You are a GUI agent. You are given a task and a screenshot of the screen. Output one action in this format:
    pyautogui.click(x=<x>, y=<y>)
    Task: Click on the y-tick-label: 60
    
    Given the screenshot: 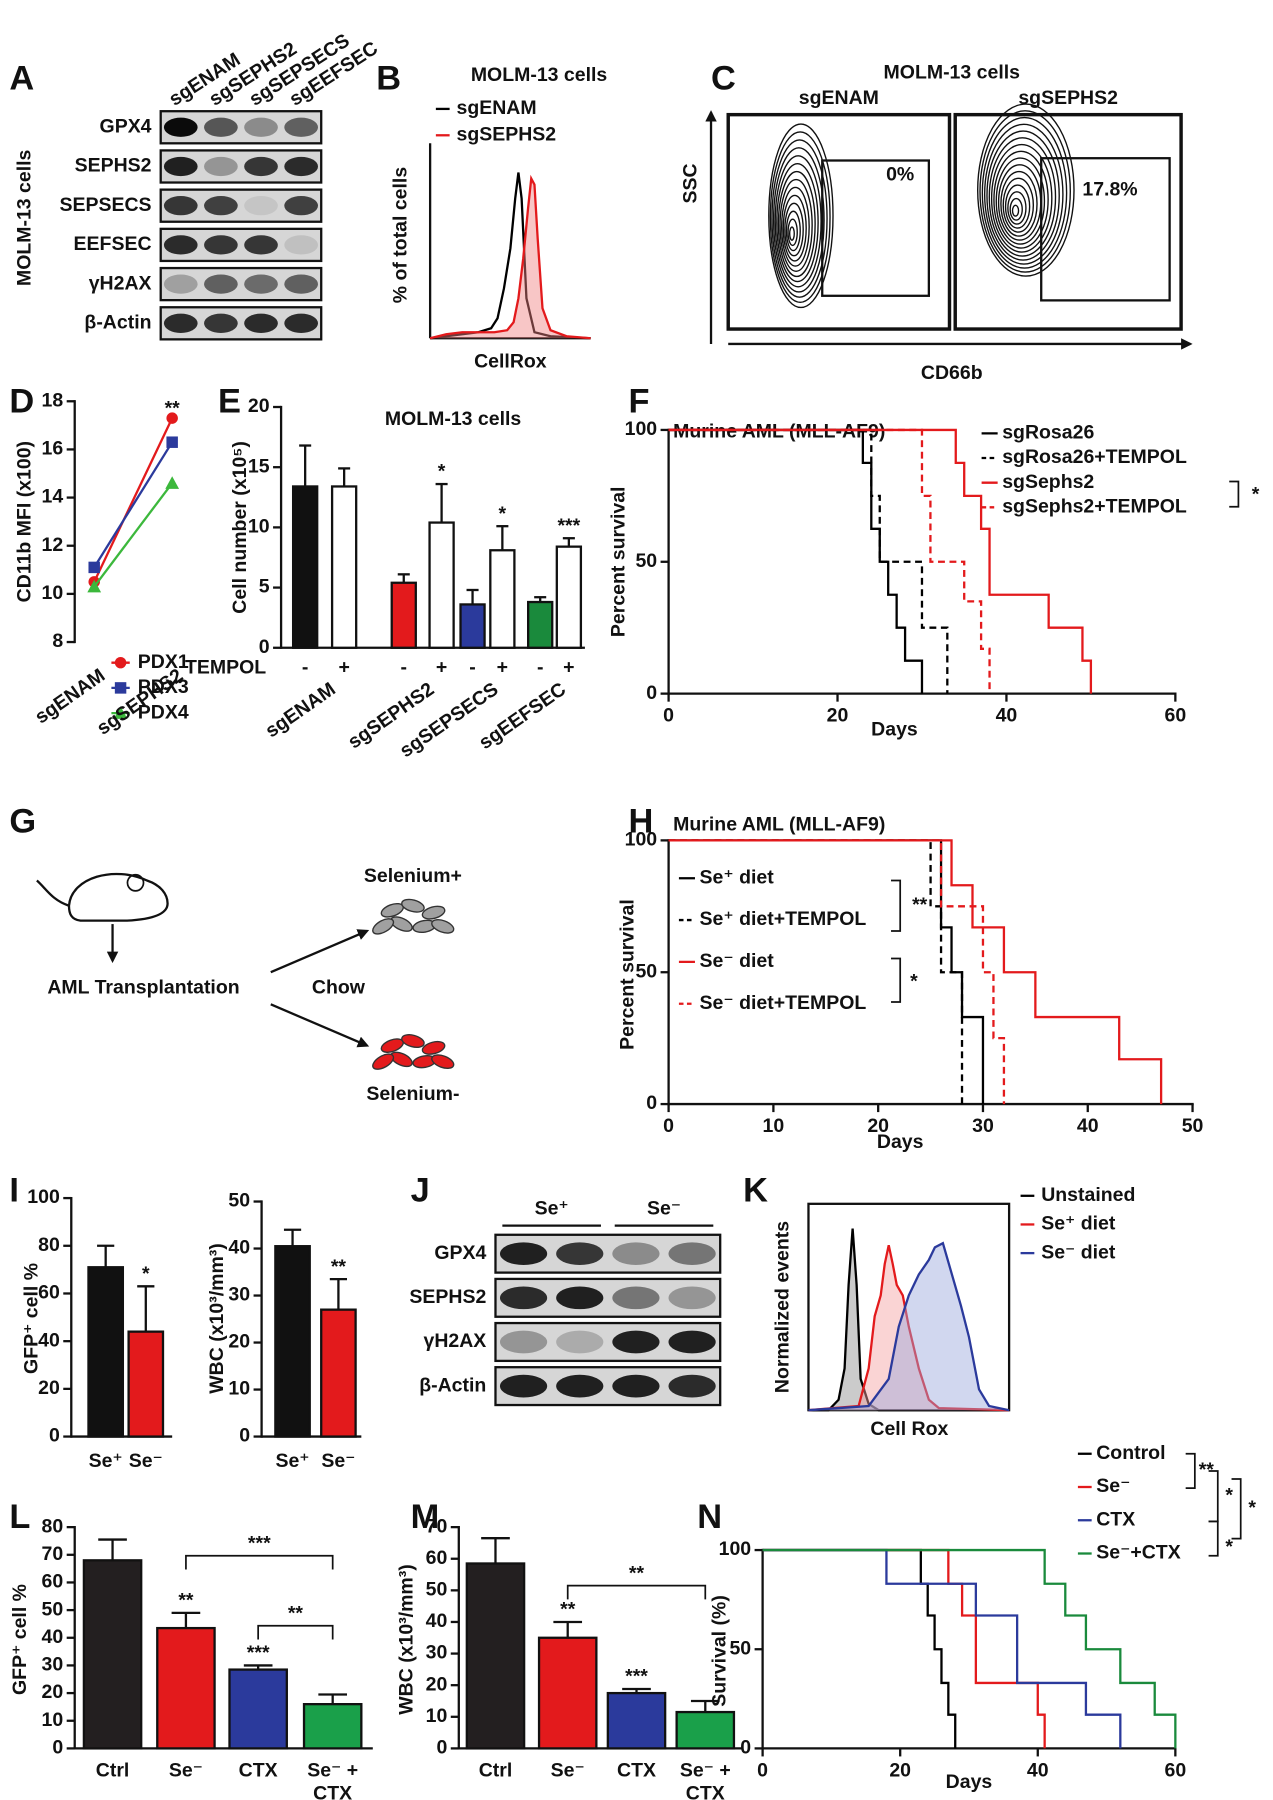 What is the action you would take?
    pyautogui.click(x=53, y=1582)
    